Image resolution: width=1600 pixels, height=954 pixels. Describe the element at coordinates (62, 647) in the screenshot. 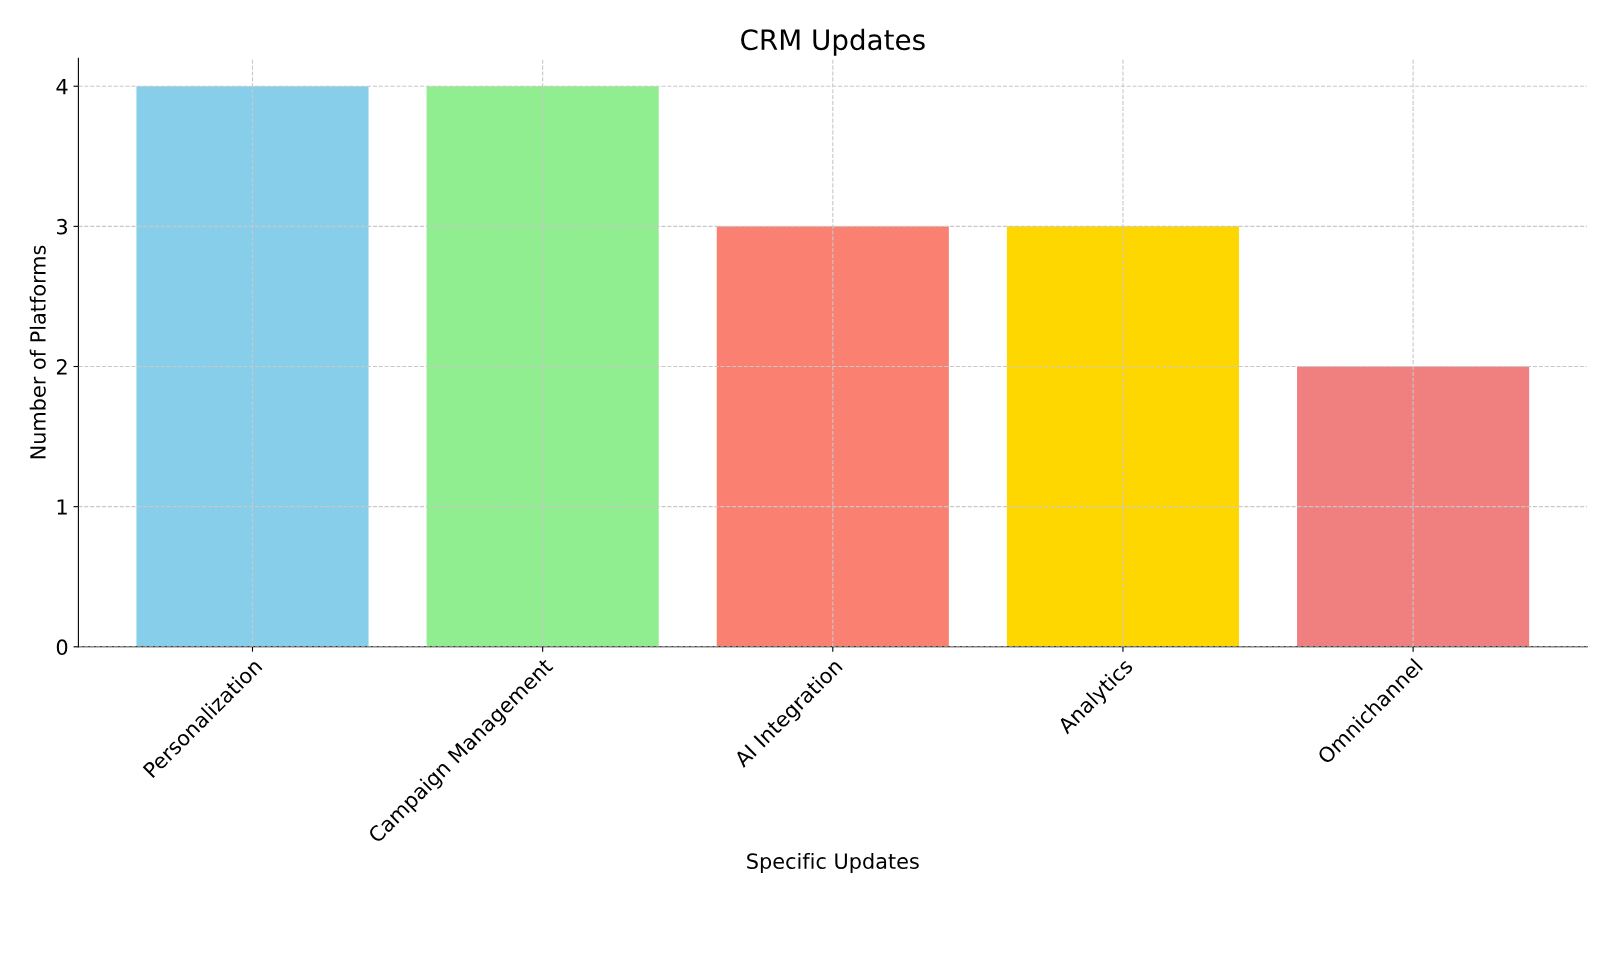

I see `y-tick-label: 0` at that location.